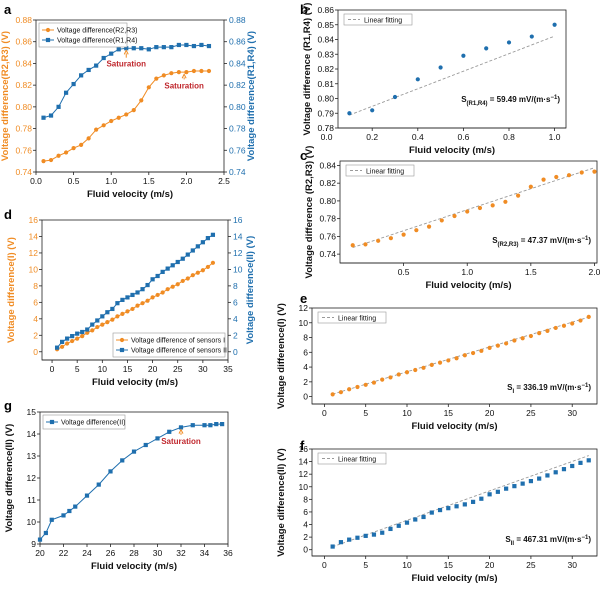 This screenshot has width=600, height=592. What do you see at coordinates (52, 369) in the screenshot?
I see `x-tick-label: 0` at bounding box center [52, 369].